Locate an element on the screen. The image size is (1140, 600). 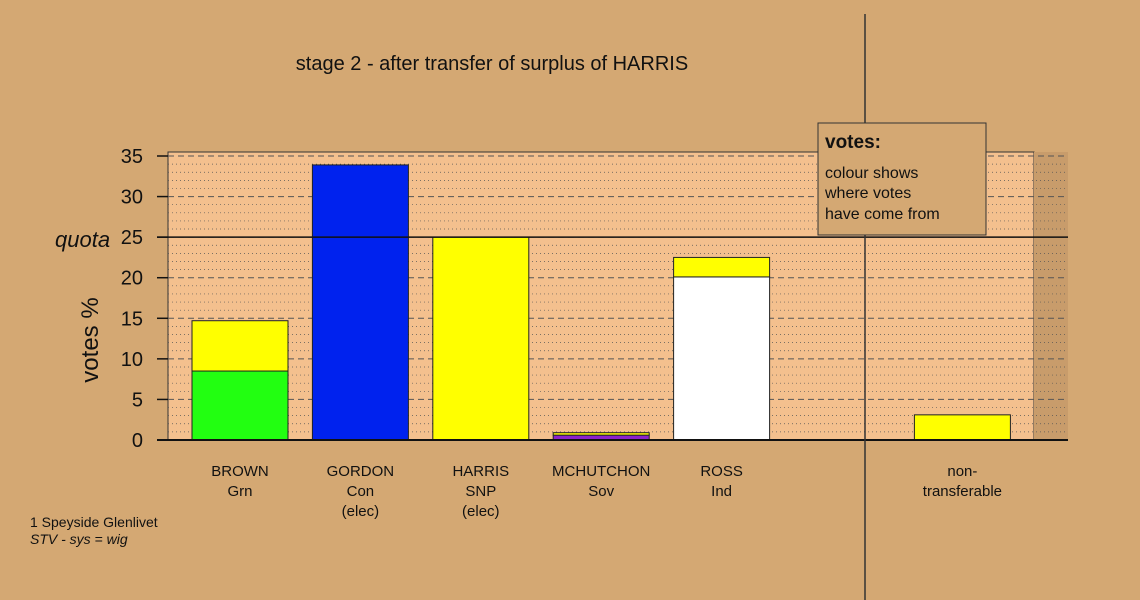
right-shade-area is located at coordinates (1051, 296).